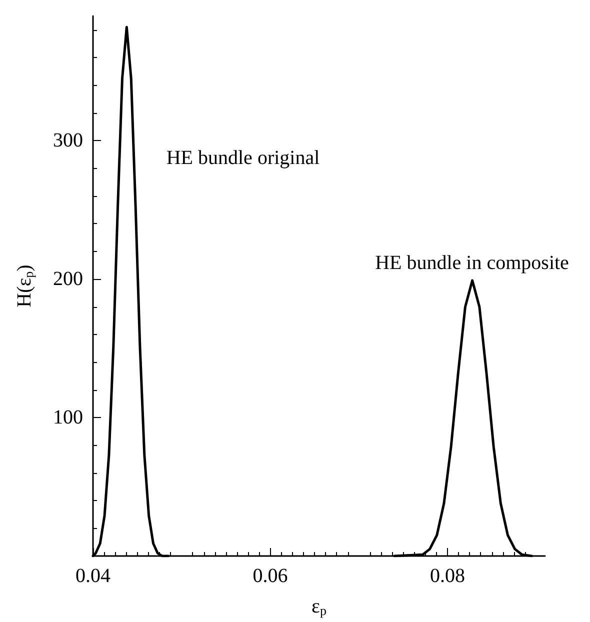  Describe the element at coordinates (68, 279) in the screenshot. I see `y-tick-label: 200` at that location.